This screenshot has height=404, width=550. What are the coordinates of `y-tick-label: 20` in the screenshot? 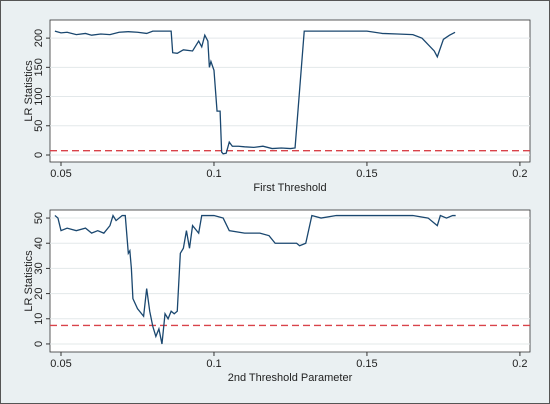 It's located at (39, 293).